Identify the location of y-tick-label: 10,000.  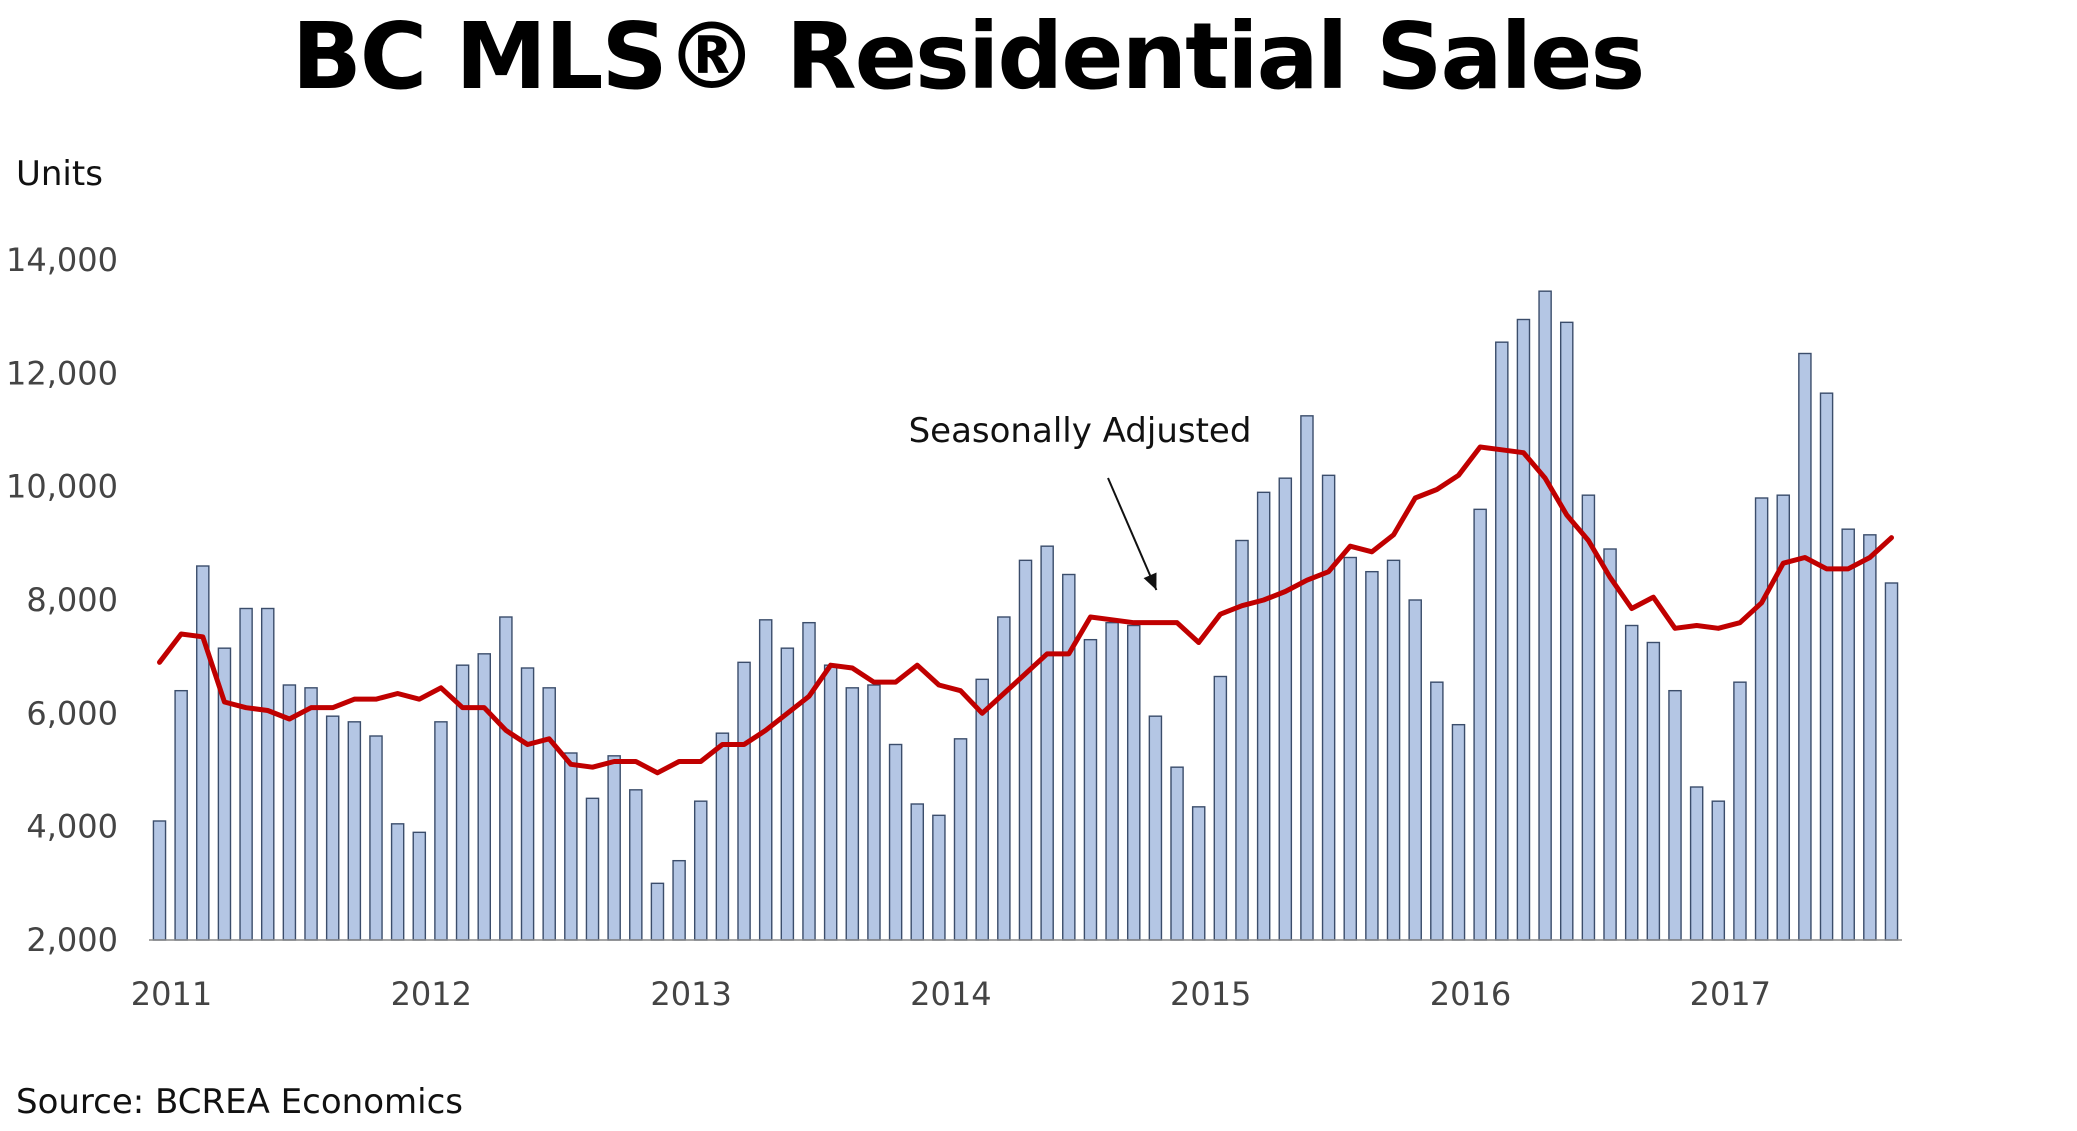
(62, 487).